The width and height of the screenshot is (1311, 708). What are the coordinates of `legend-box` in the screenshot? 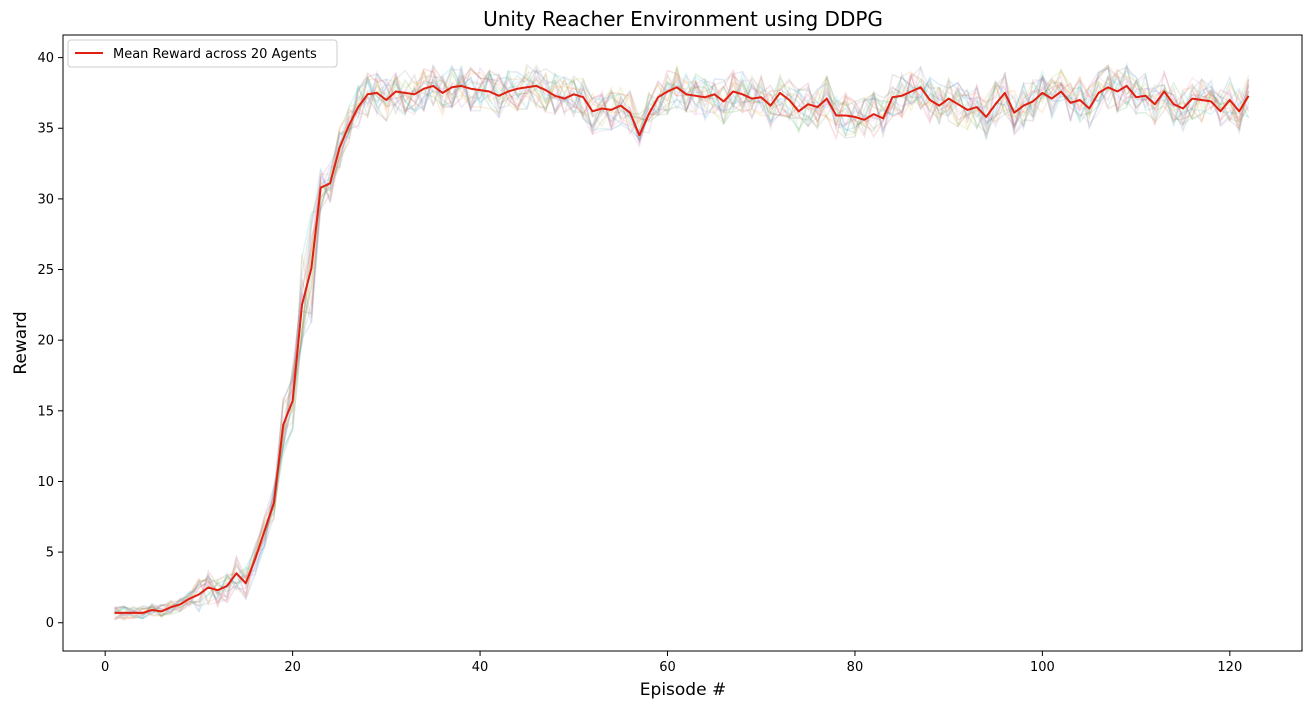 It's located at (202, 53).